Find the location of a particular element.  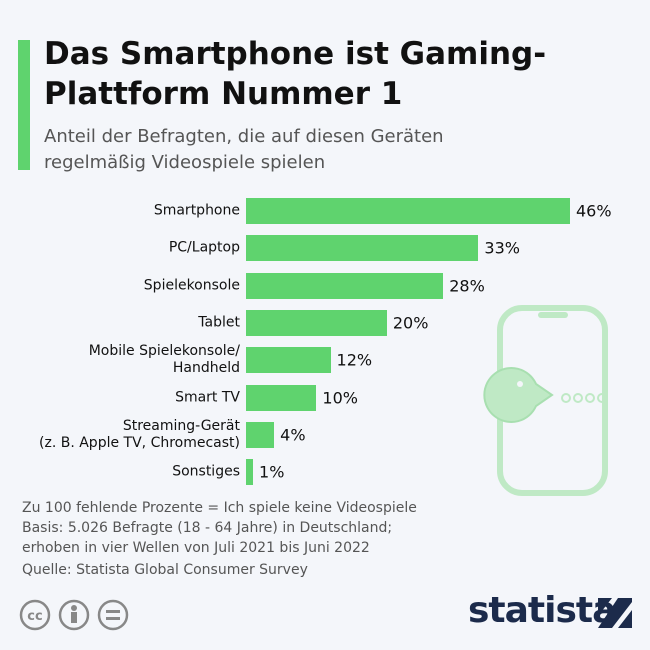

category-label: Mobile Spielekonsole/ Handheld is located at coordinates (164, 360).